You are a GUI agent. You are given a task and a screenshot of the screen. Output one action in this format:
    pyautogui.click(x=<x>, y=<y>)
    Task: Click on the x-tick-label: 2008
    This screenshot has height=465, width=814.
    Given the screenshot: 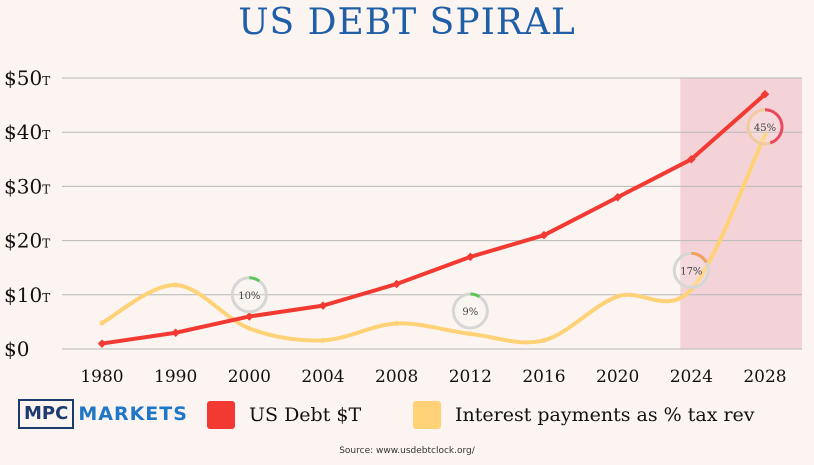 What is the action you would take?
    pyautogui.click(x=396, y=377)
    